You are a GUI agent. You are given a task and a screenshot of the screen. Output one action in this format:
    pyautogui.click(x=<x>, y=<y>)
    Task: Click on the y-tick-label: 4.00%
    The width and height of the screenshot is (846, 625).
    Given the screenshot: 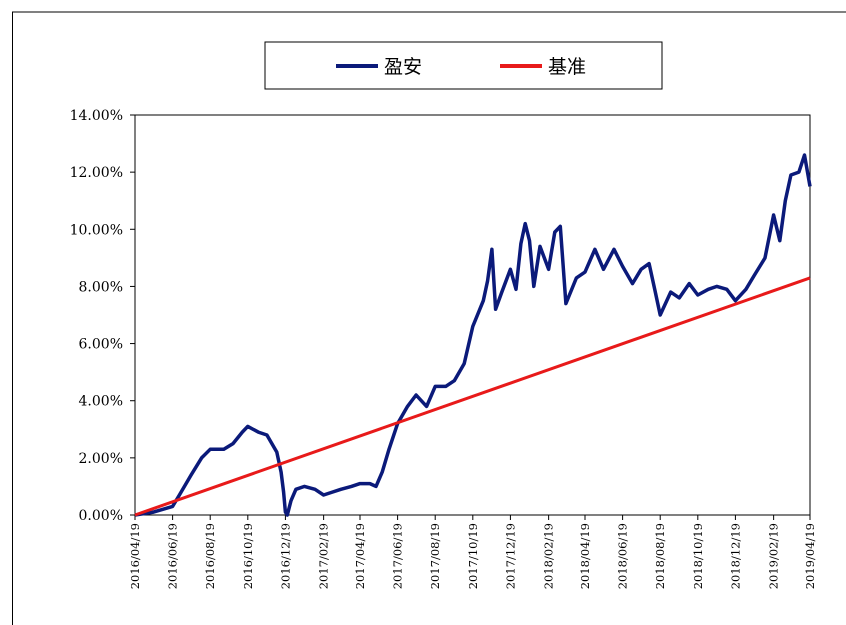 What is the action you would take?
    pyautogui.click(x=101, y=402)
    